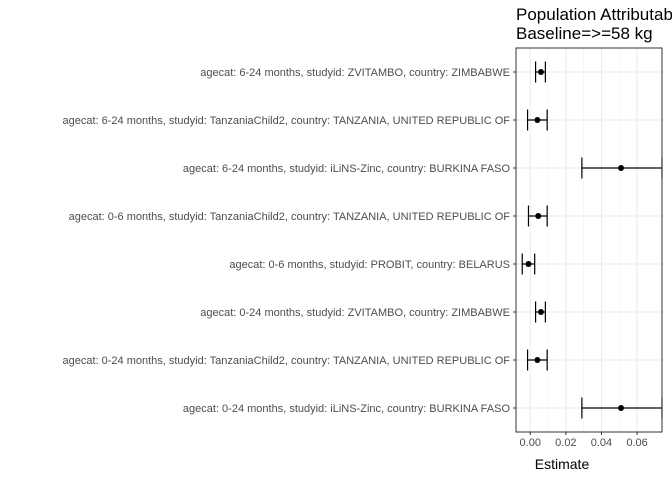 Image resolution: width=672 pixels, height=480 pixels. What do you see at coordinates (562, 464) in the screenshot?
I see `x-axis-title: Estimate` at bounding box center [562, 464].